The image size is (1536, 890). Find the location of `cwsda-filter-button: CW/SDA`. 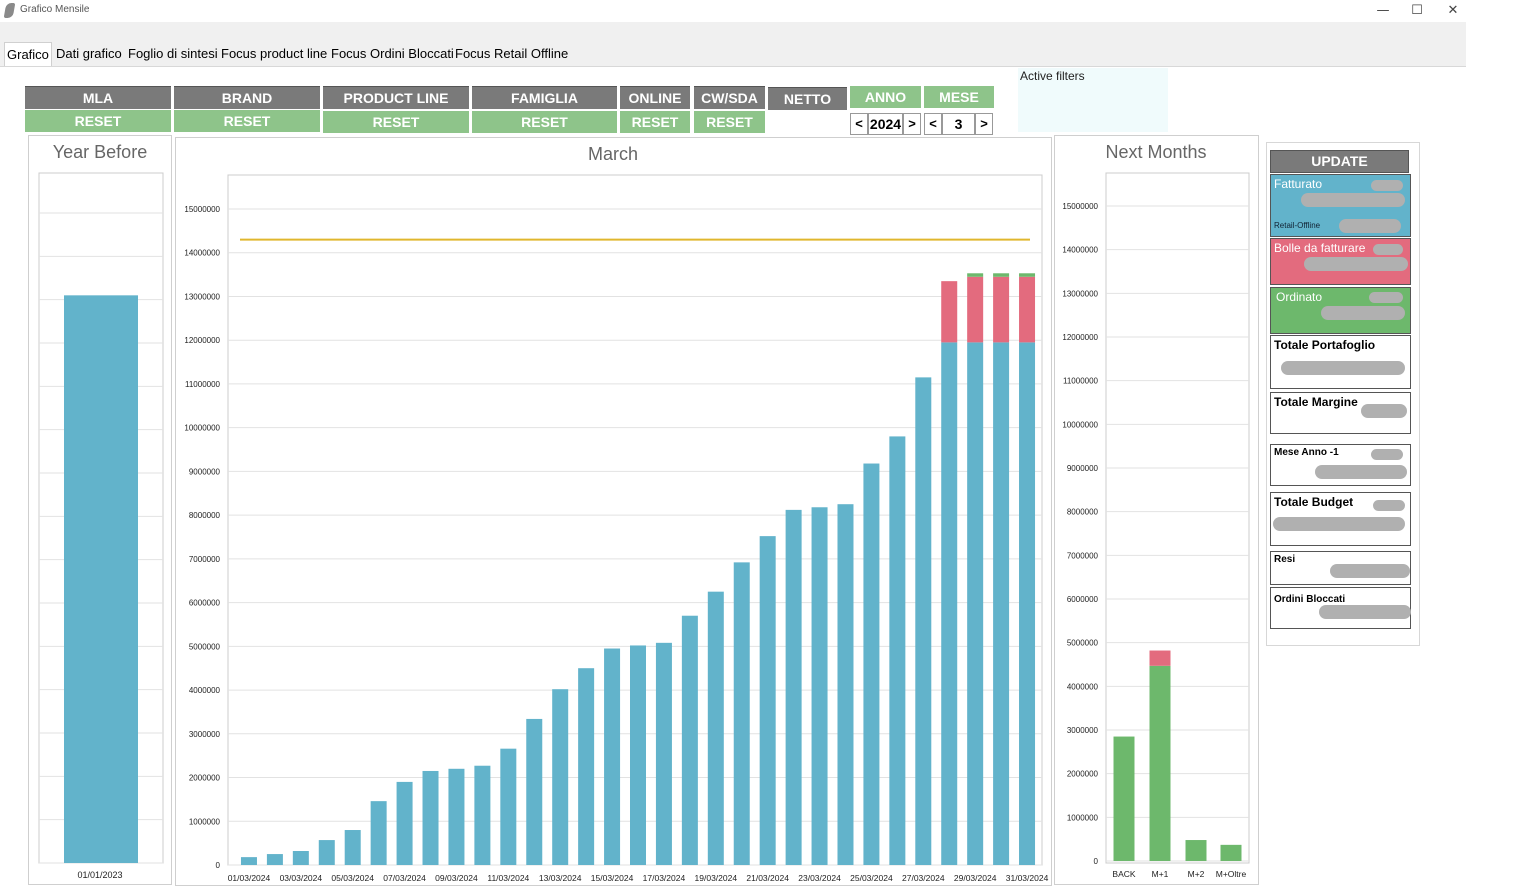

cwsda-filter-button: CW/SDA is located at coordinates (729, 97).